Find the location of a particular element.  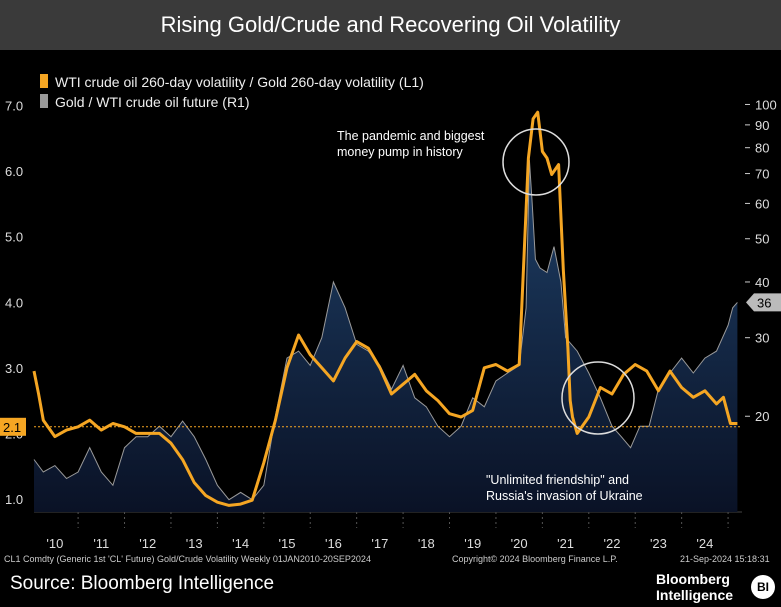

right-tick-label: 70 is located at coordinates (762, 174).